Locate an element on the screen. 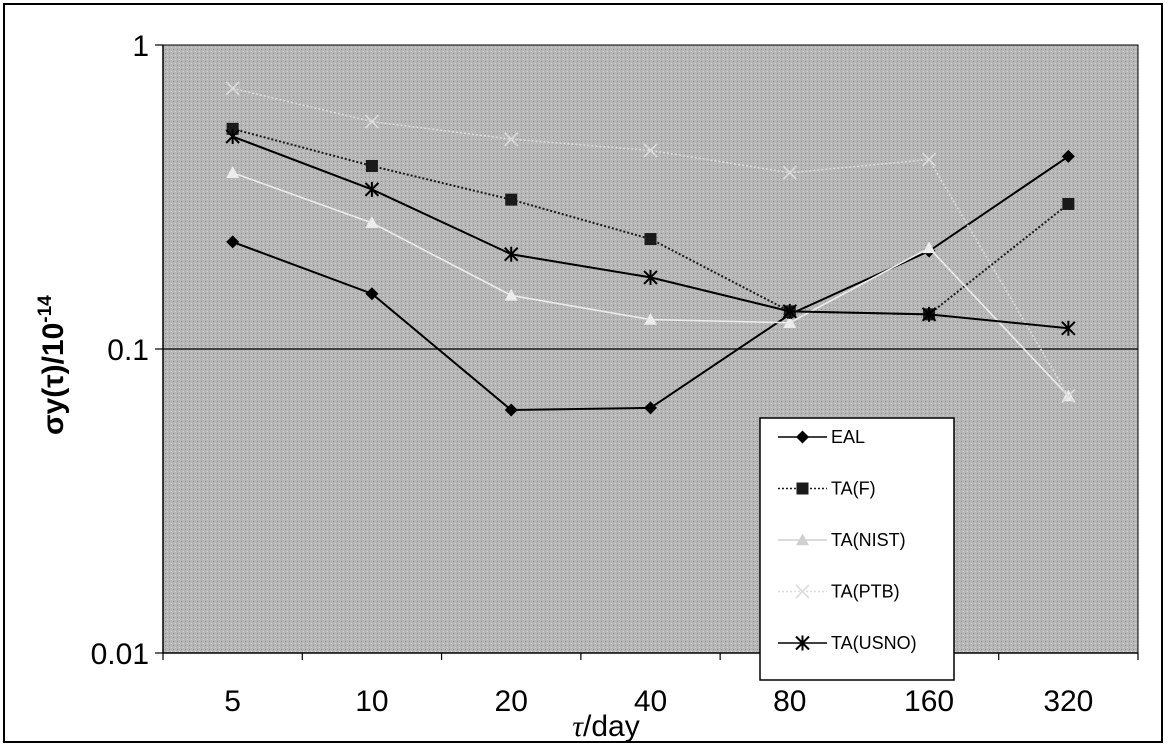 The image size is (1168, 746). legend-marker-ta-nist is located at coordinates (802, 539).